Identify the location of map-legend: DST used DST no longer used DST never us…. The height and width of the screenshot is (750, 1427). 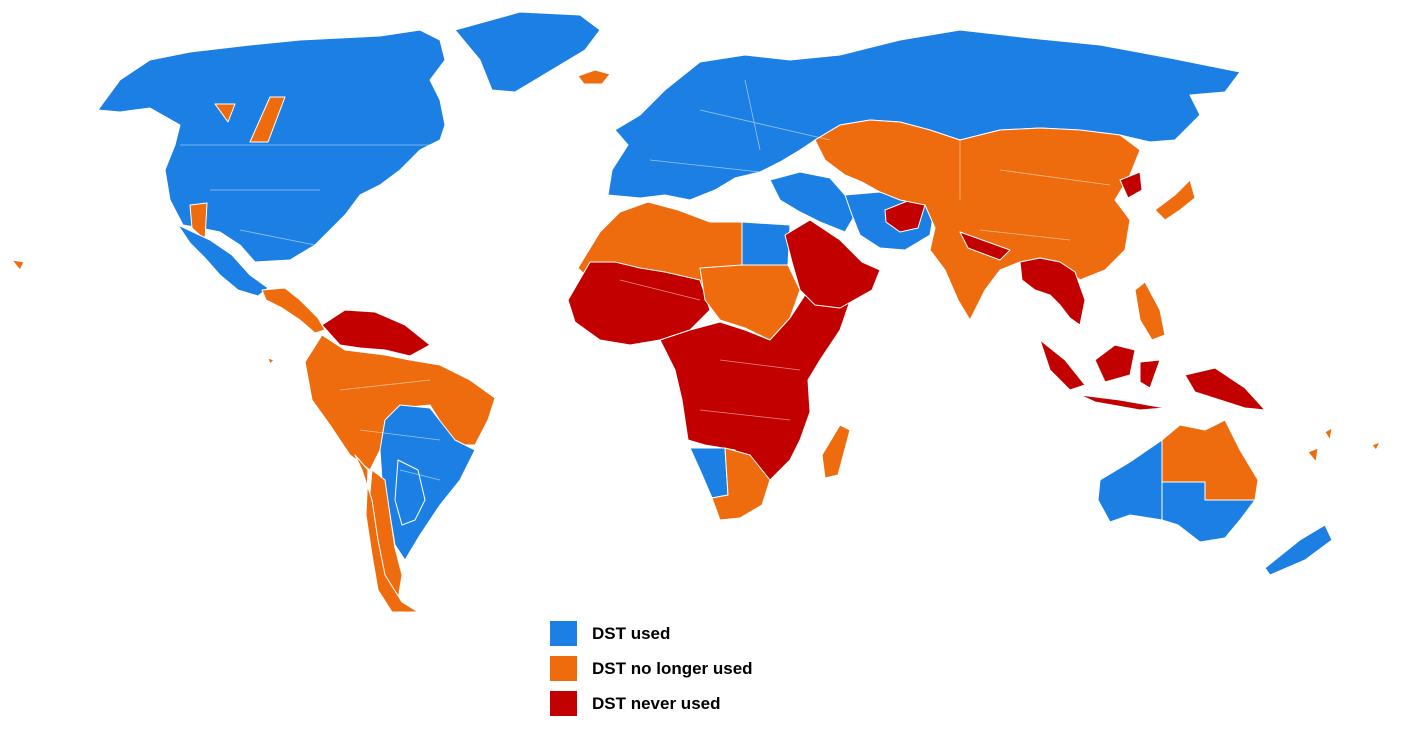
(651, 673).